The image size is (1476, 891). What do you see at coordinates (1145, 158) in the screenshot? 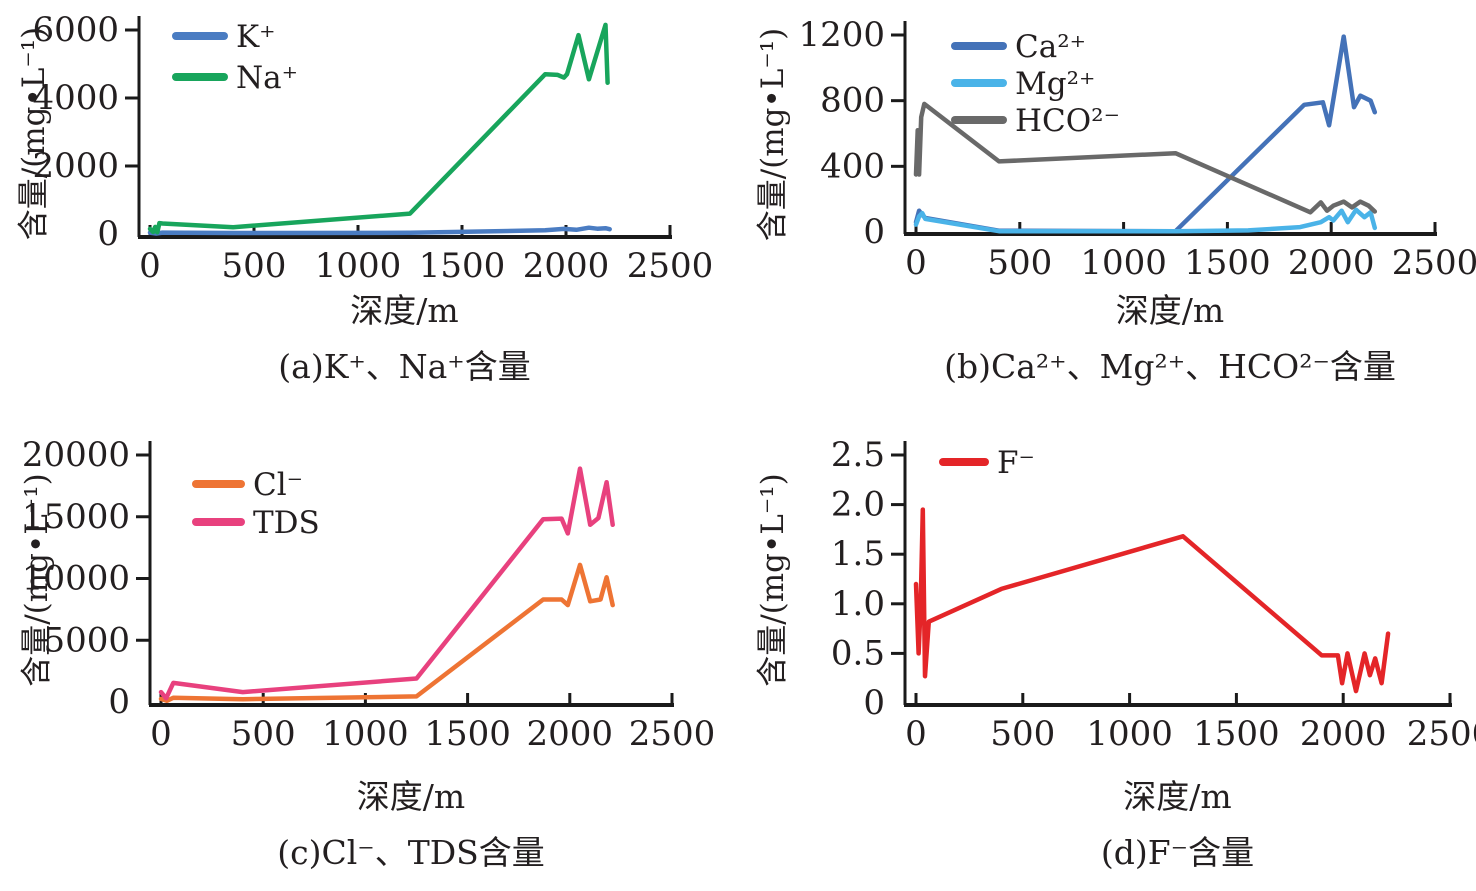
I see `series-line-HCO²⁻` at bounding box center [1145, 158].